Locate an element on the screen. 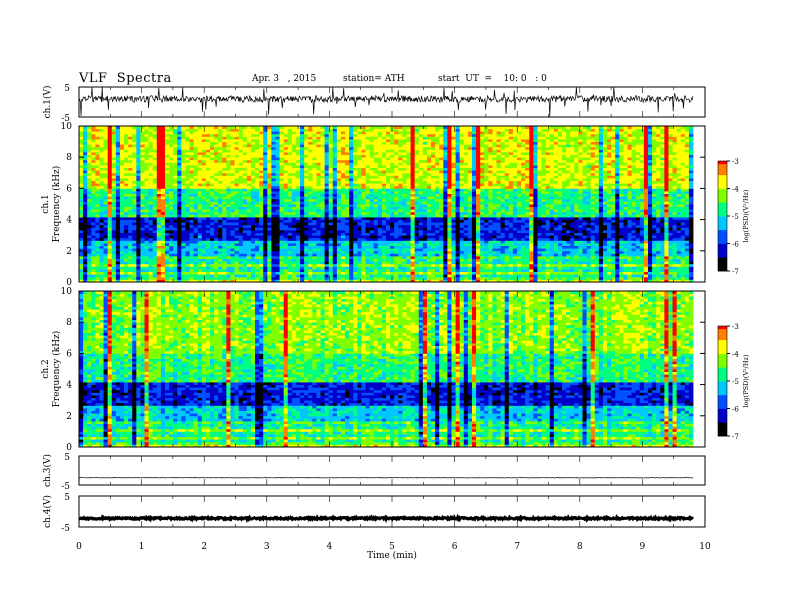 This screenshot has height=612, width=792. x-tick-label: 6 is located at coordinates (455, 547).